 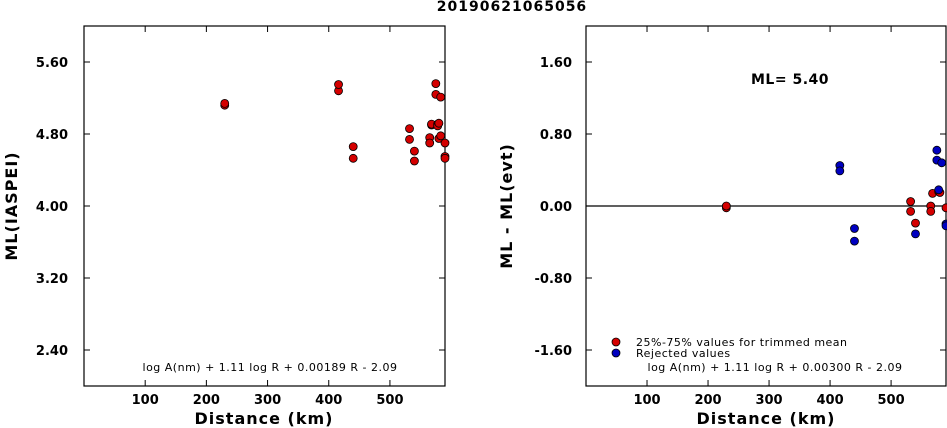 What do you see at coordinates (52, 63) in the screenshot?
I see `left-y-tick-label: 5.60` at bounding box center [52, 63].